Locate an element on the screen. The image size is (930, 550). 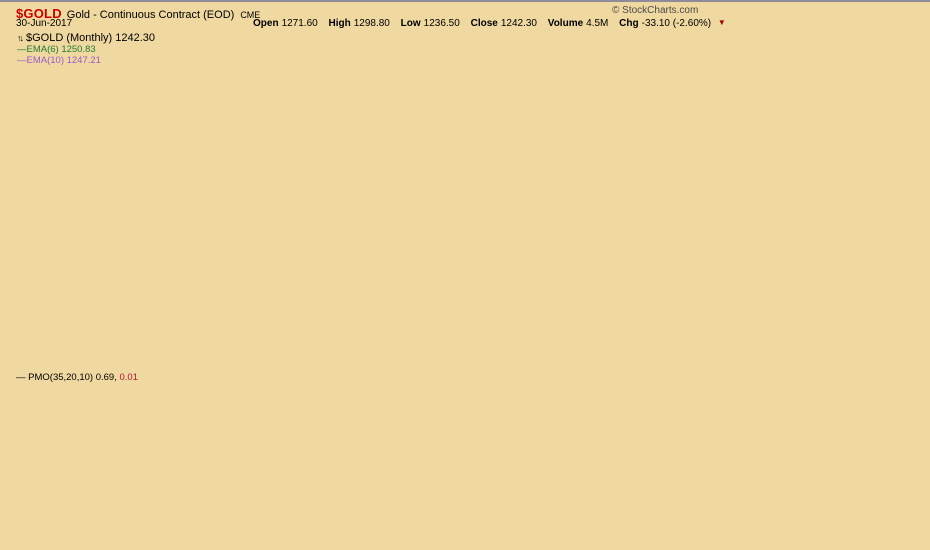
close-label: Close is located at coordinates (484, 23).